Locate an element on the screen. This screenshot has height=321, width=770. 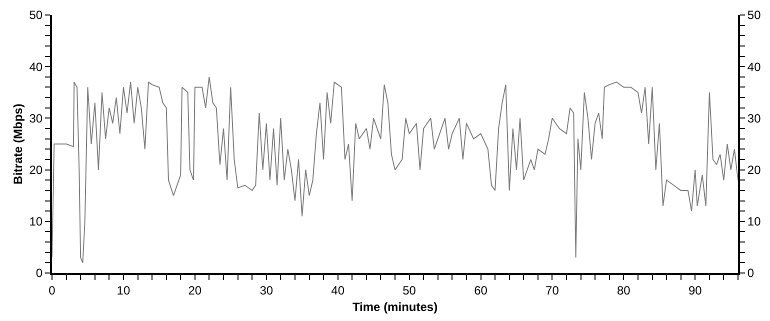
x-tick-label: 20 is located at coordinates (195, 290).